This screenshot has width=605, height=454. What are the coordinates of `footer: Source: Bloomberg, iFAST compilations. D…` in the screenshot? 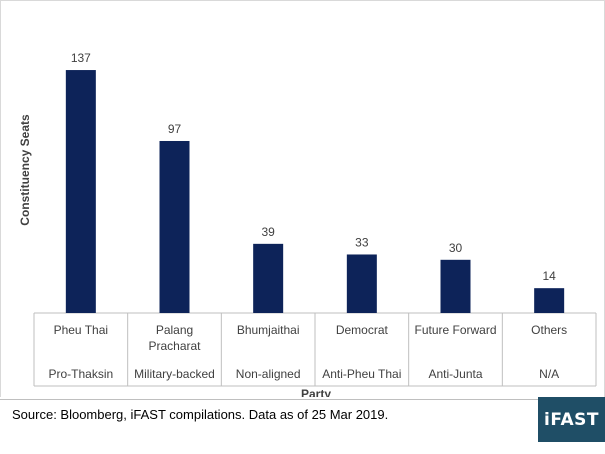 It's located at (302, 425).